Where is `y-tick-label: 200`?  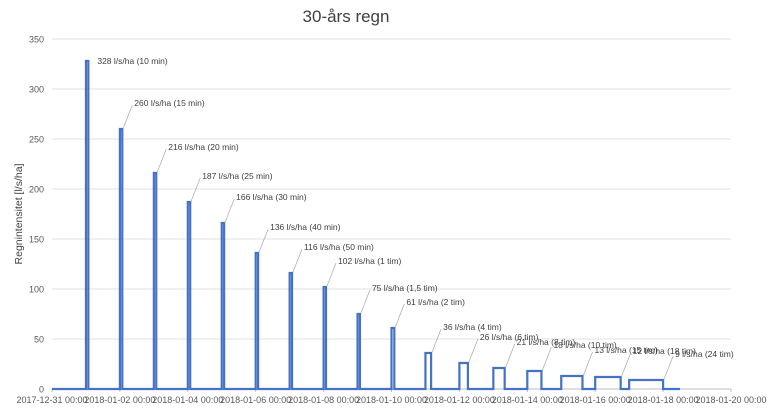
y-tick-label: 200 is located at coordinates (36, 190).